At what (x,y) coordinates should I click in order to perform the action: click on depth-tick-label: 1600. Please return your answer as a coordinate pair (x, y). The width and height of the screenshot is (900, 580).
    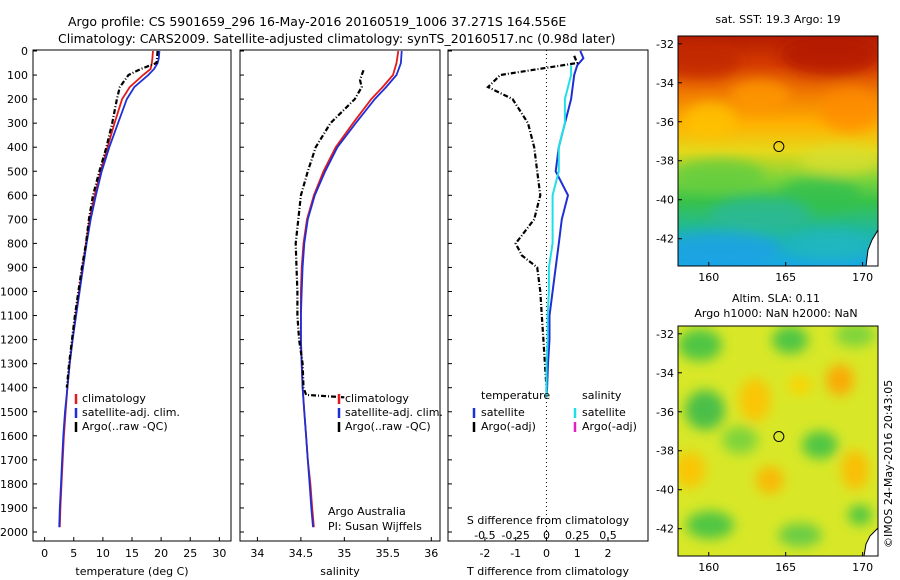
    Looking at the image, I should click on (14, 436).